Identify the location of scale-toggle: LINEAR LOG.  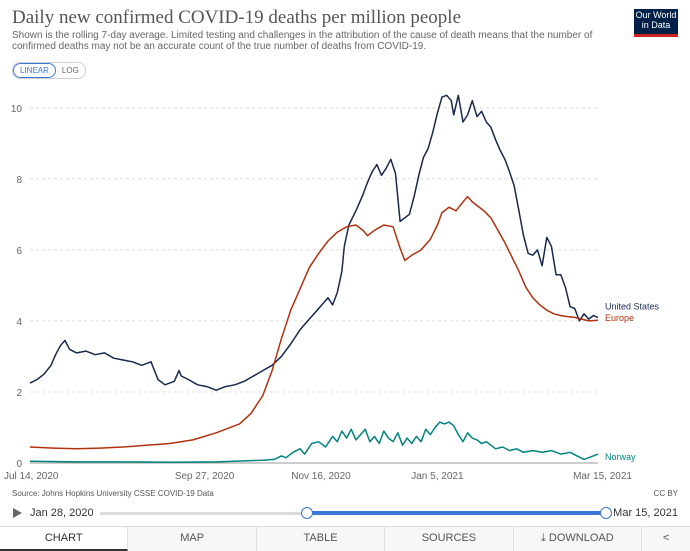
(49, 70).